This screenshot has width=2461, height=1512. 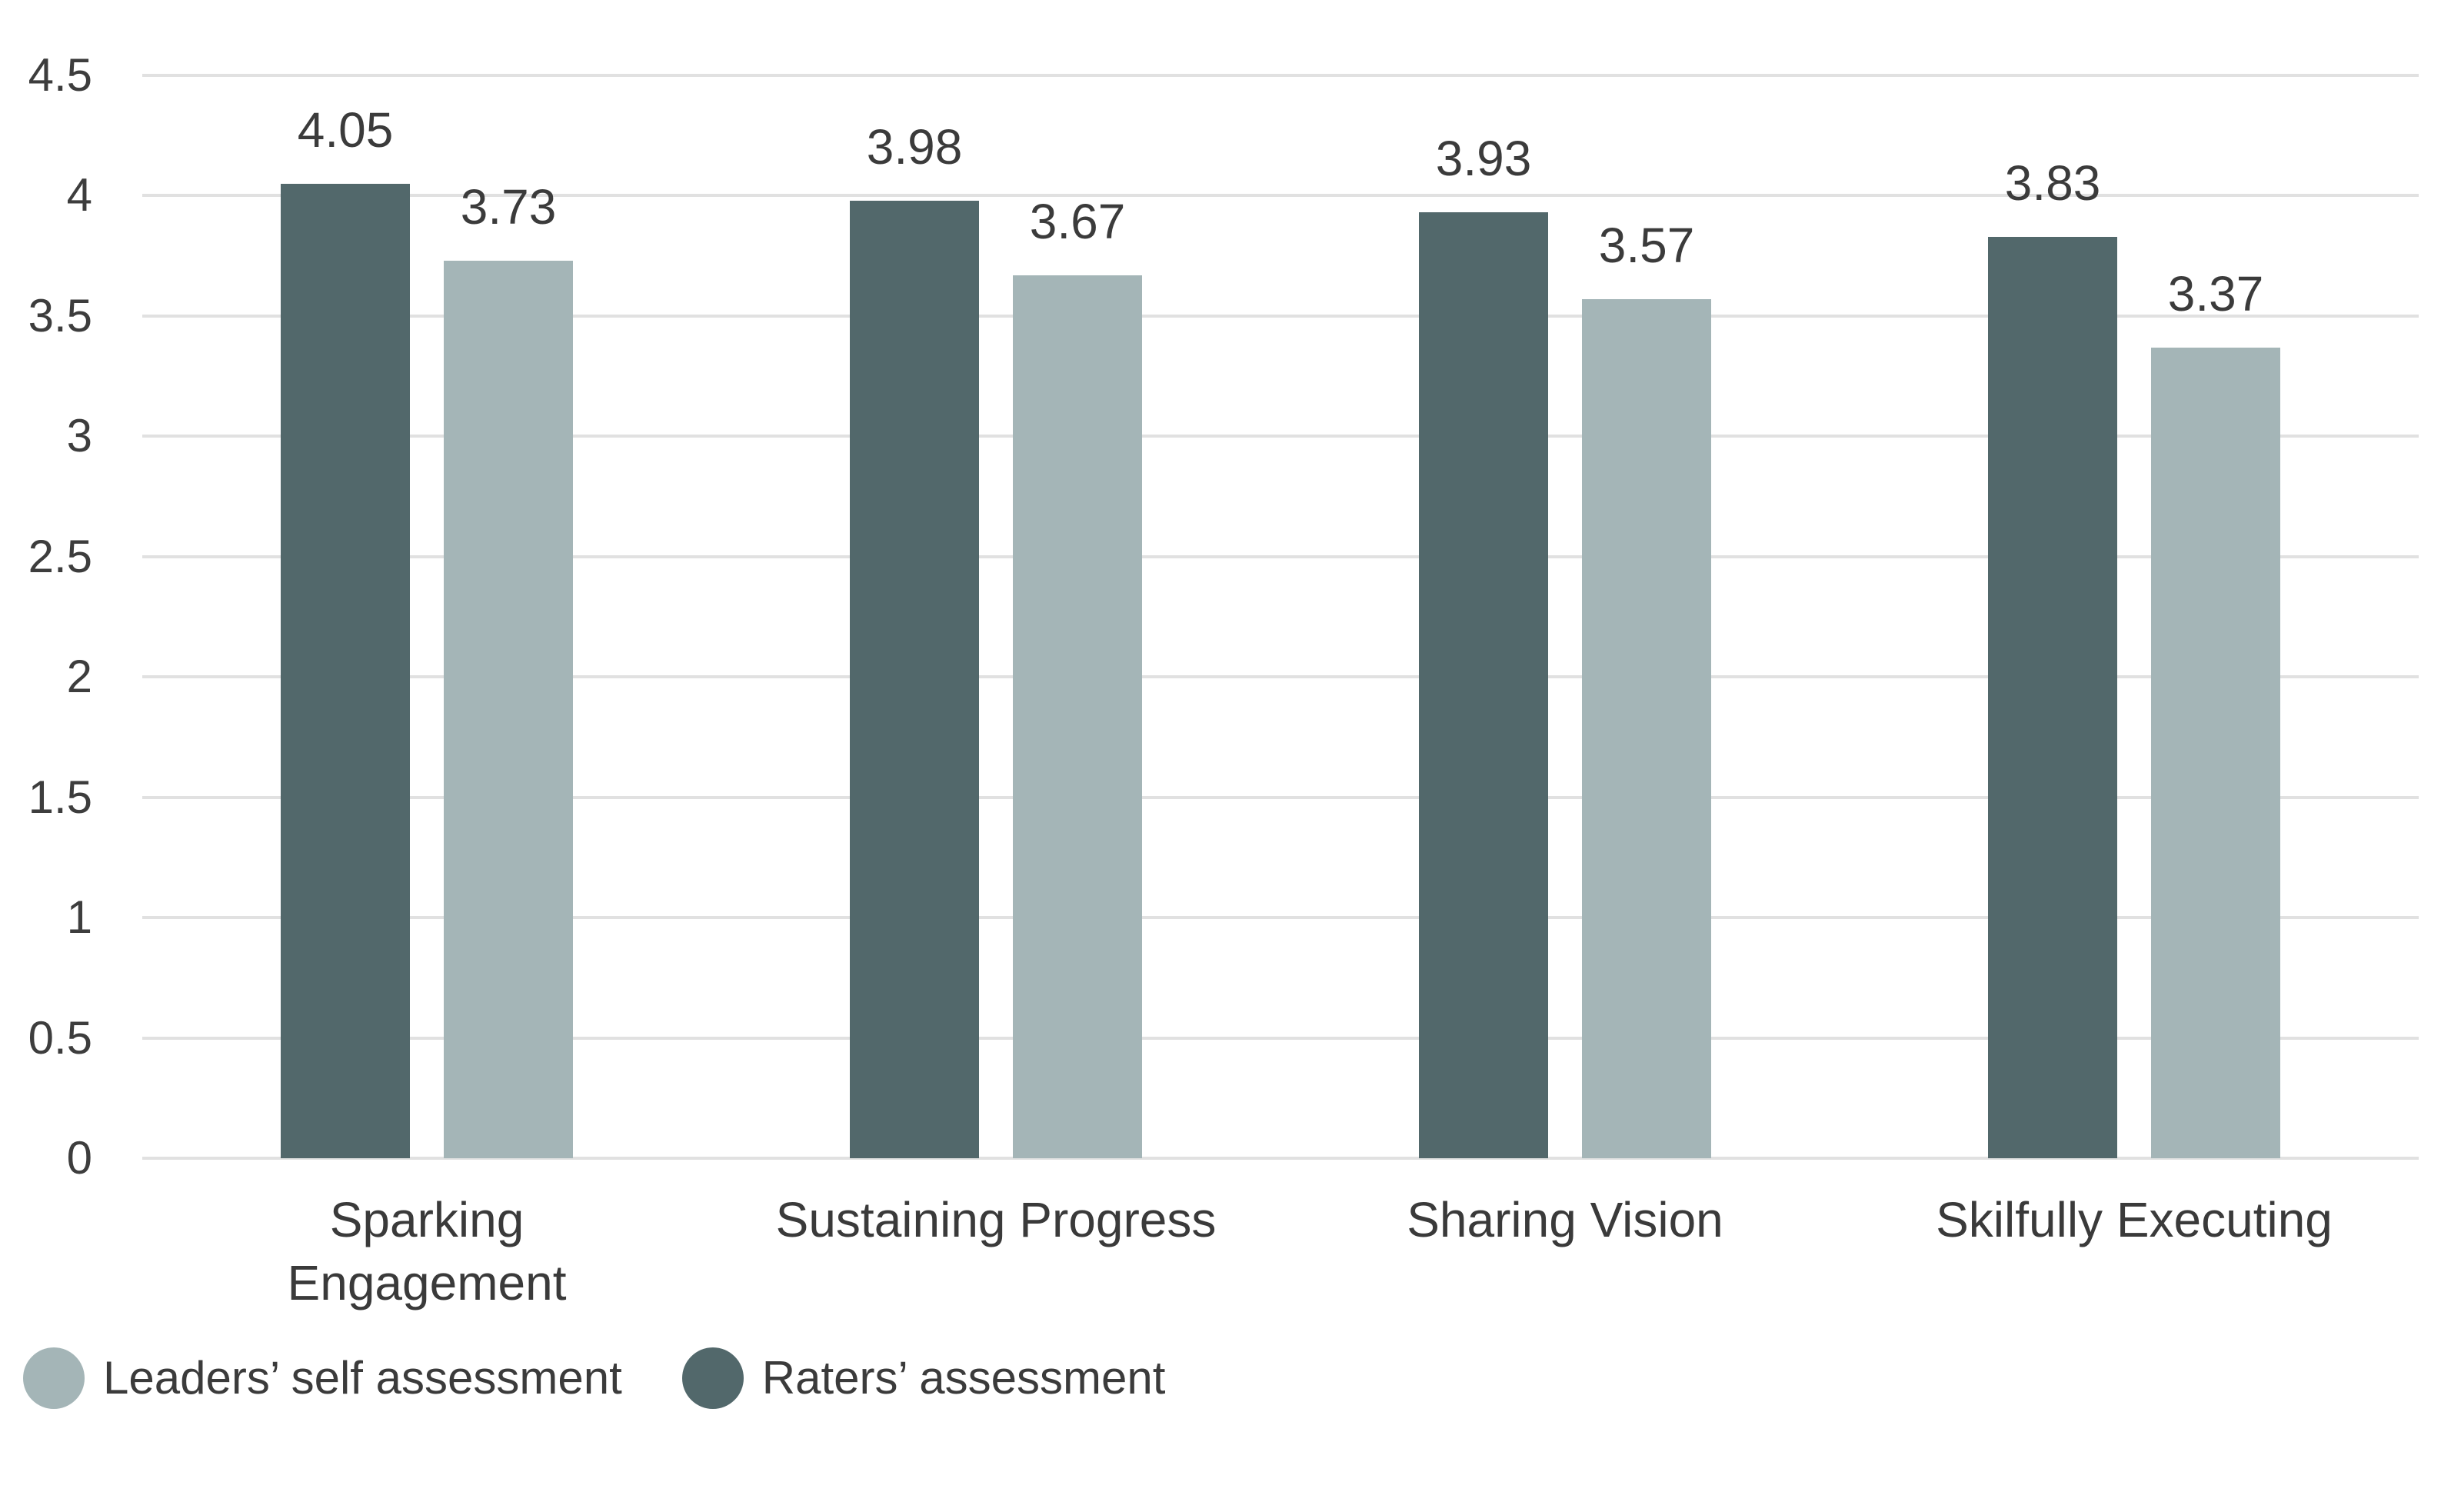 What do you see at coordinates (1280, 316) in the screenshot?
I see `gridline-y-3.5` at bounding box center [1280, 316].